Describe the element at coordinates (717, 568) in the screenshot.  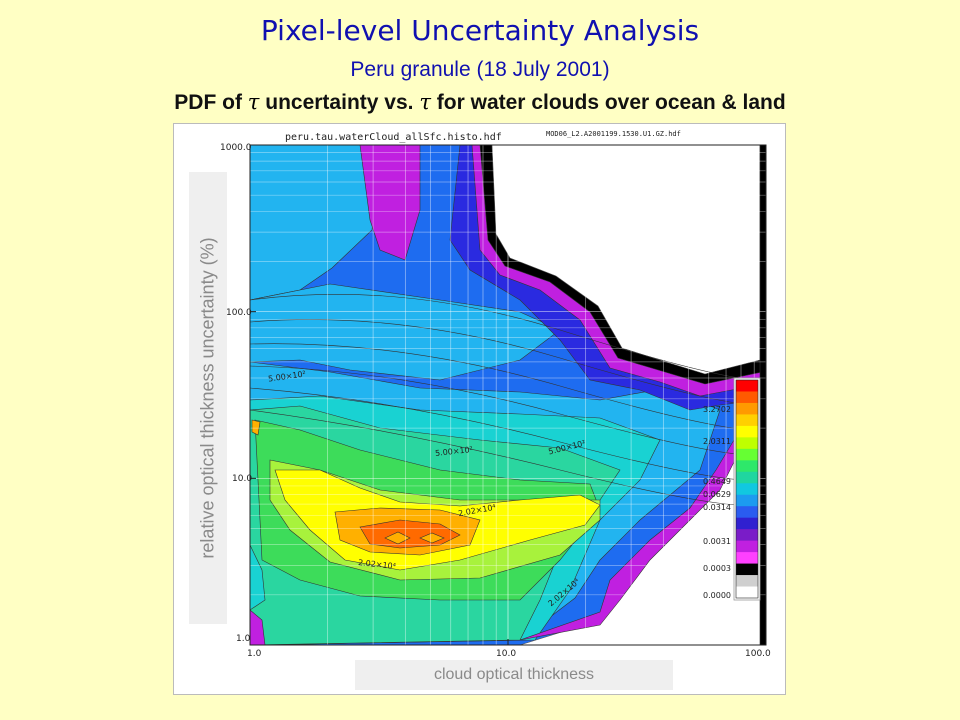
I see `colorbar-tick: 0.0003` at that location.